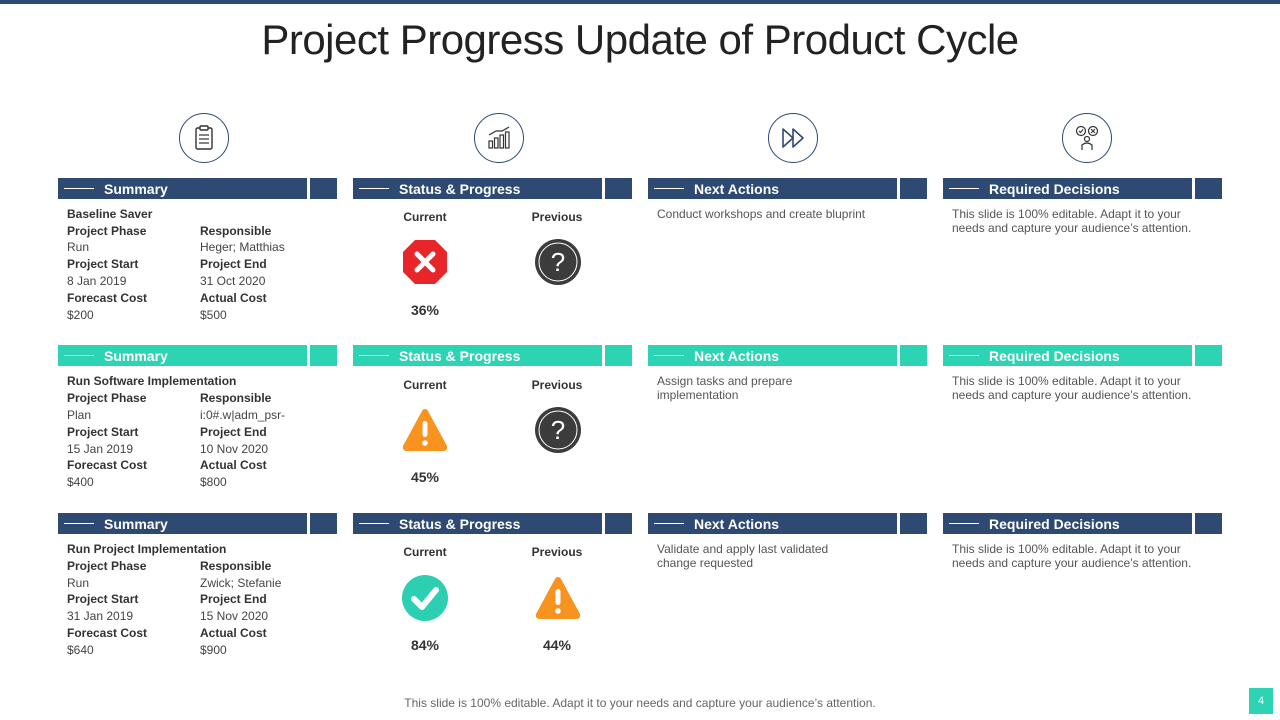 This screenshot has width=1280, height=720. What do you see at coordinates (80, 650) in the screenshot?
I see `value-forecast: $640` at bounding box center [80, 650].